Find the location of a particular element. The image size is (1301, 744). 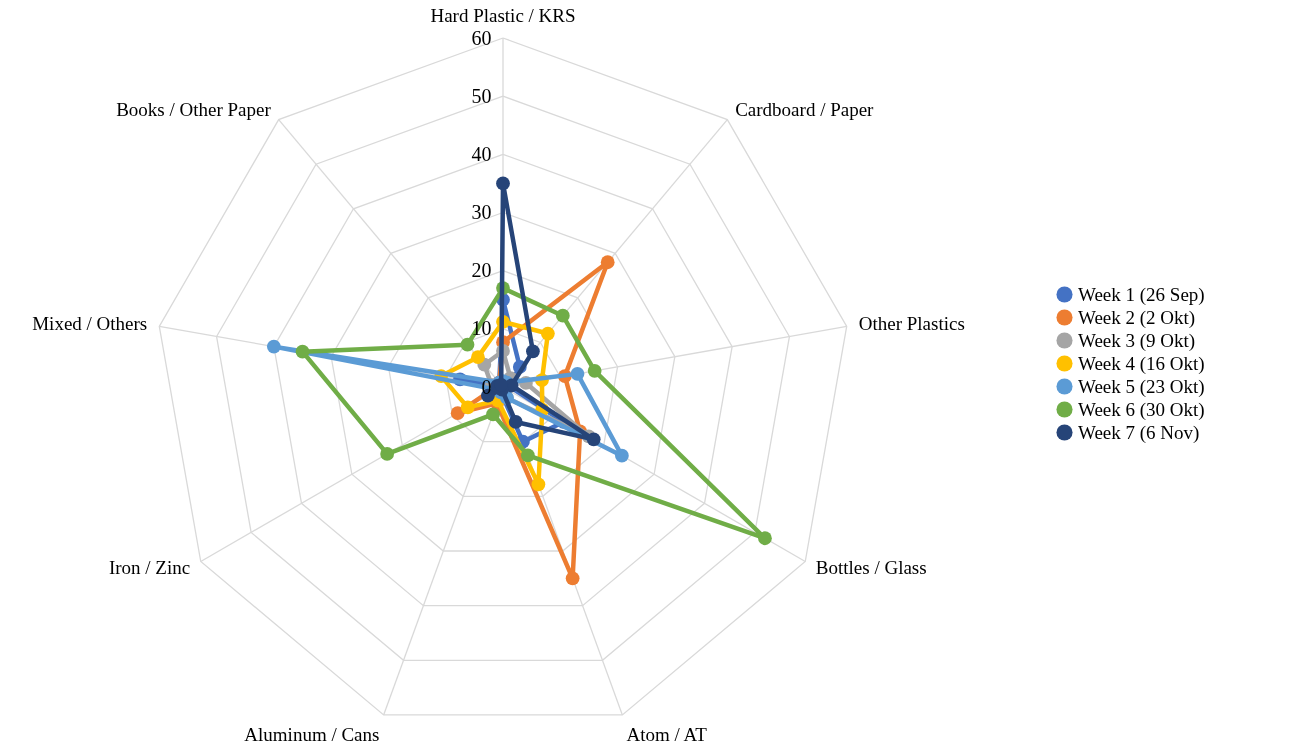

spoke-label: Books / Other Paper is located at coordinates (194, 110).